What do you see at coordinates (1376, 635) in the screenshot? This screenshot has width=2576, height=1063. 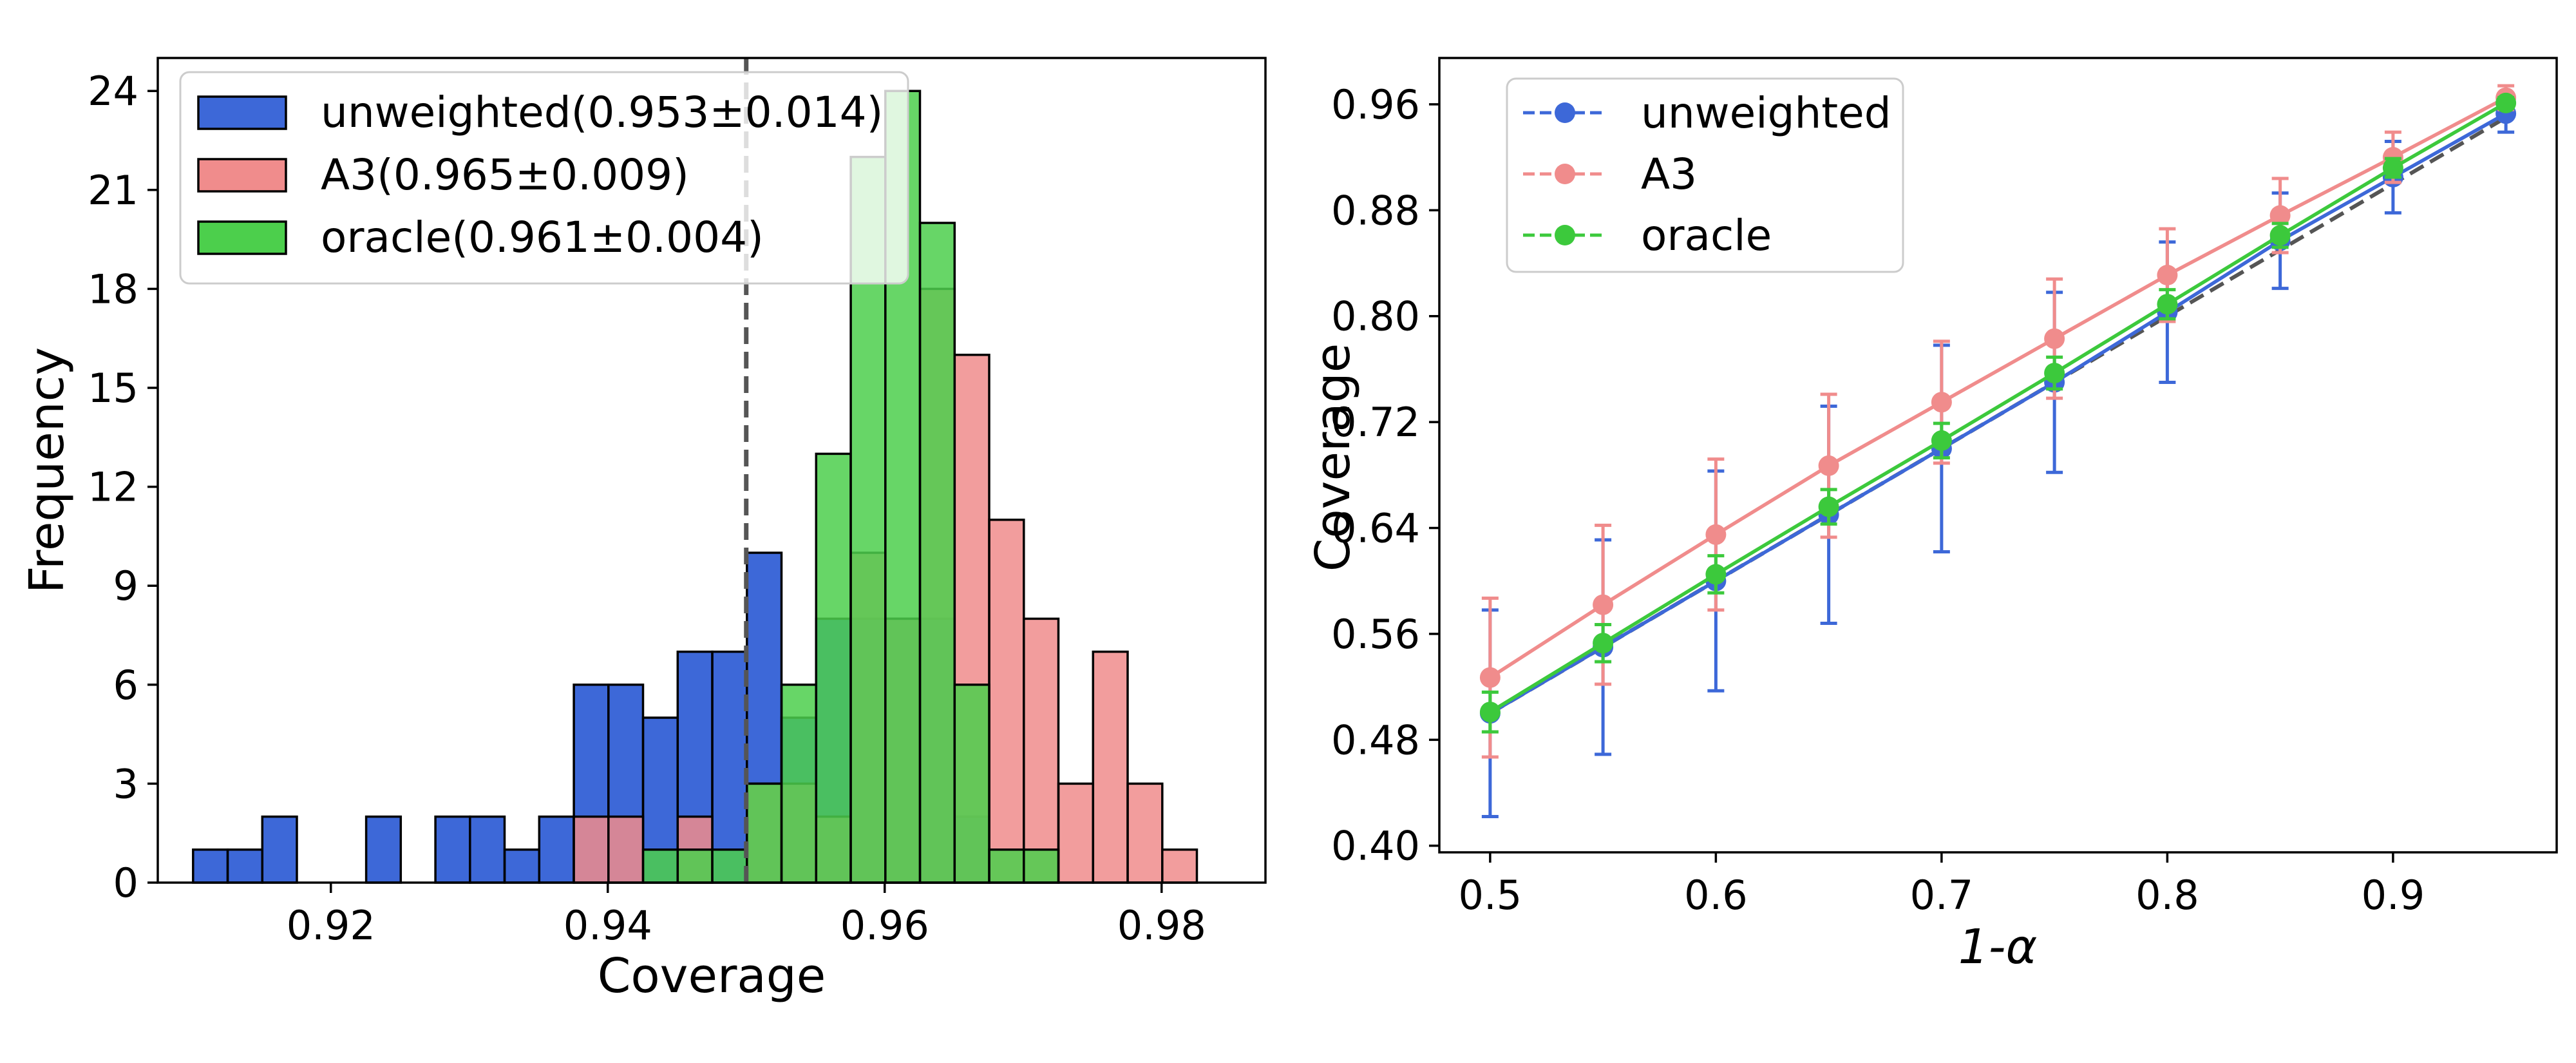 I see `line-y-tick-label-2: 0.56` at bounding box center [1376, 635].